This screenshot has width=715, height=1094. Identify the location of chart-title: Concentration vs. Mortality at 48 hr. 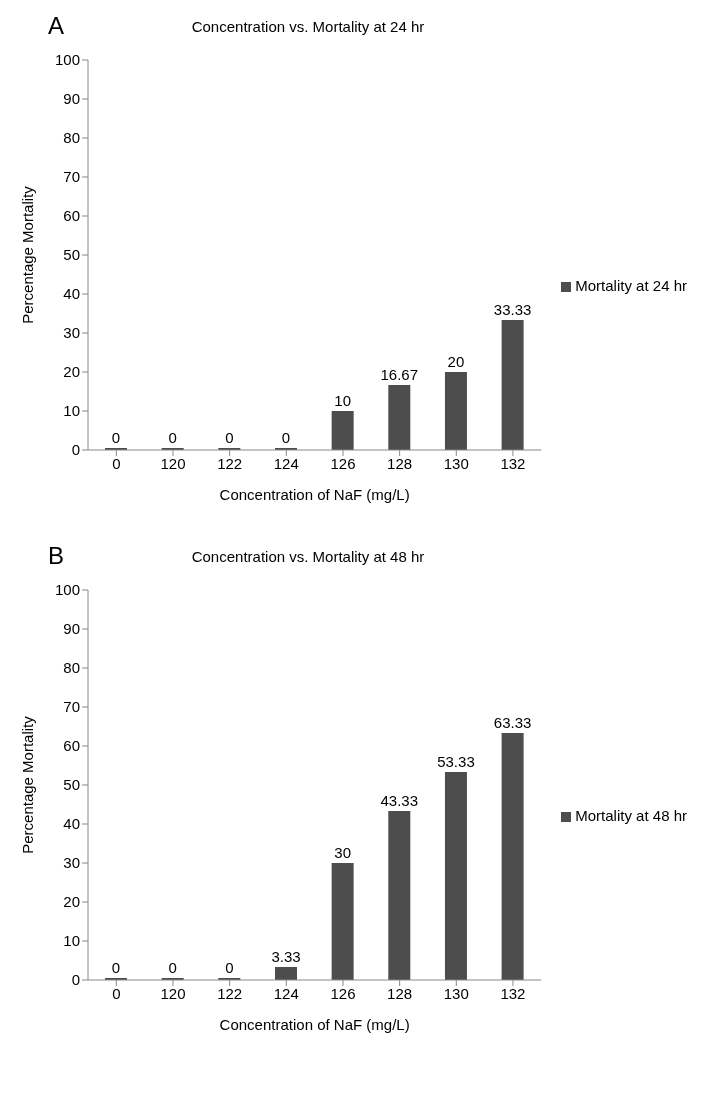
(308, 556).